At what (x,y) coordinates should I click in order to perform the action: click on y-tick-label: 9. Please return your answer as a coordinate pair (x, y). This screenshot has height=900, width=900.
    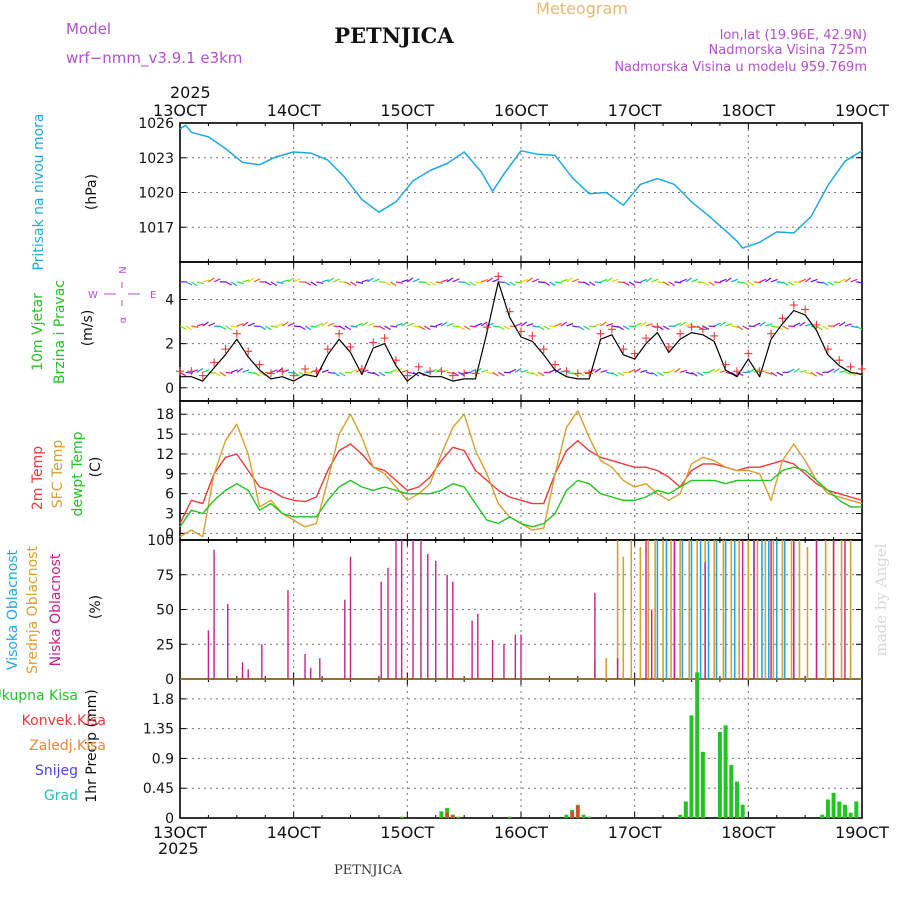
    Looking at the image, I should click on (169, 475).